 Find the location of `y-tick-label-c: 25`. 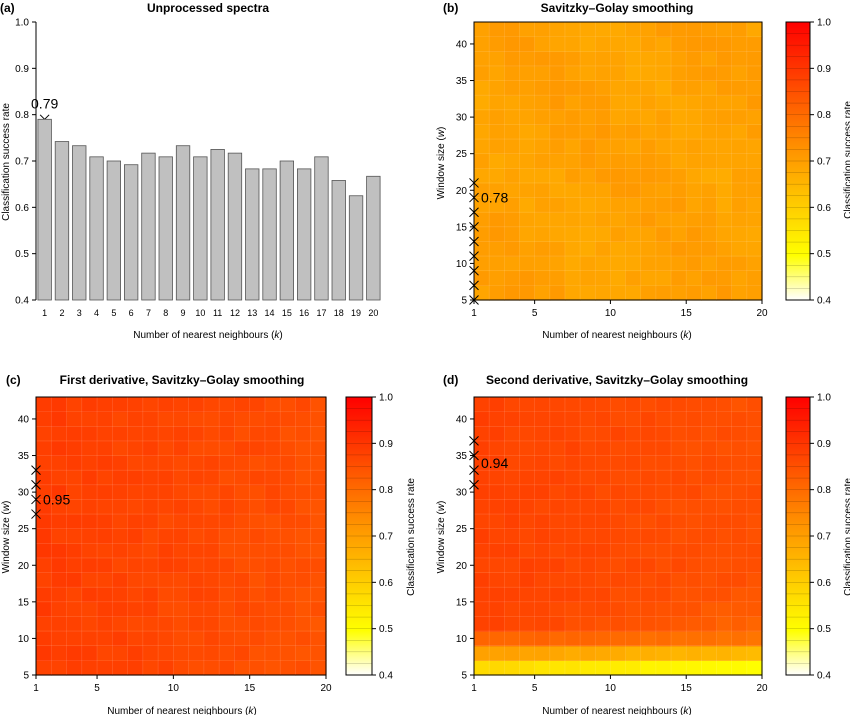

y-tick-label-c: 25 is located at coordinates (24, 529).